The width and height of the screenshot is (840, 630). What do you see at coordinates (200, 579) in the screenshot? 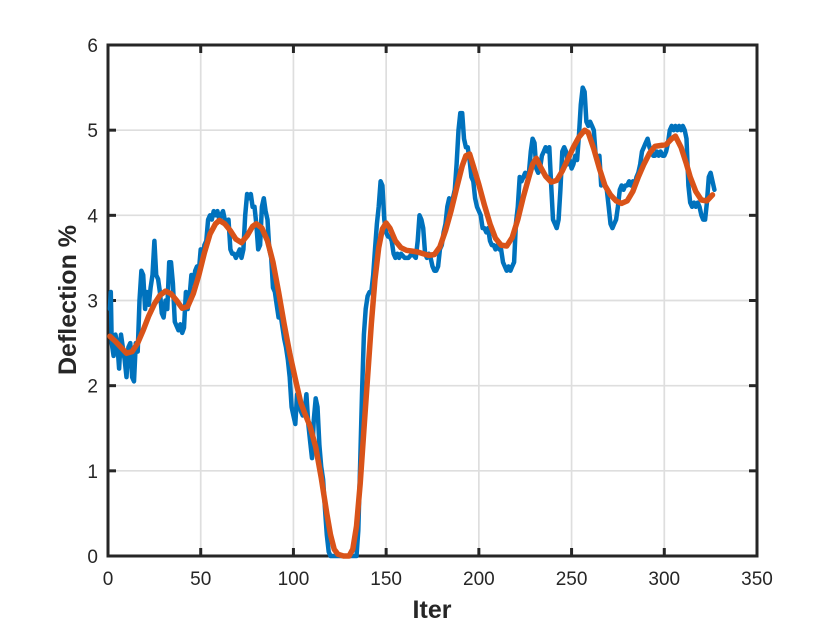
I see `x-tick-label: 50` at bounding box center [200, 579].